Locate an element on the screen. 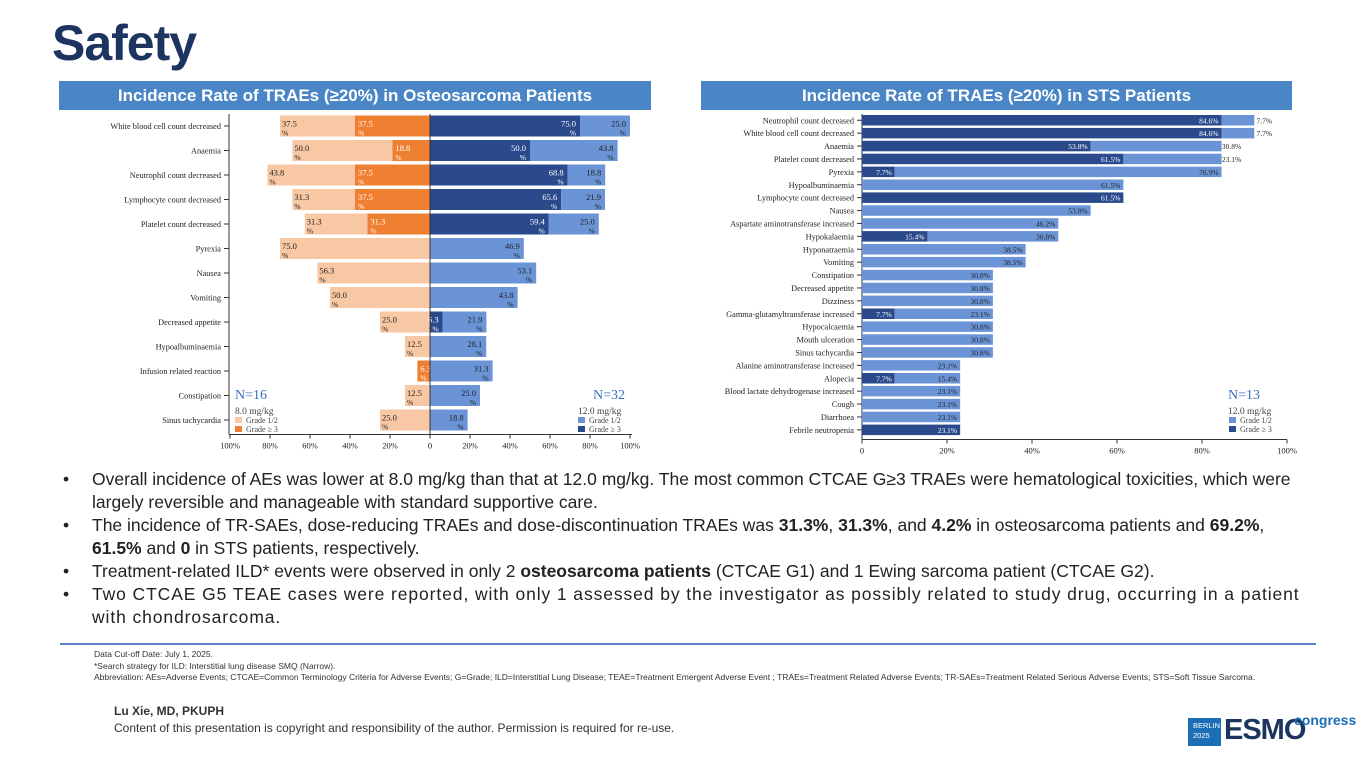 The width and height of the screenshot is (1366, 768). bar-label-8mg-grade12: 75.0 is located at coordinates (289, 246).